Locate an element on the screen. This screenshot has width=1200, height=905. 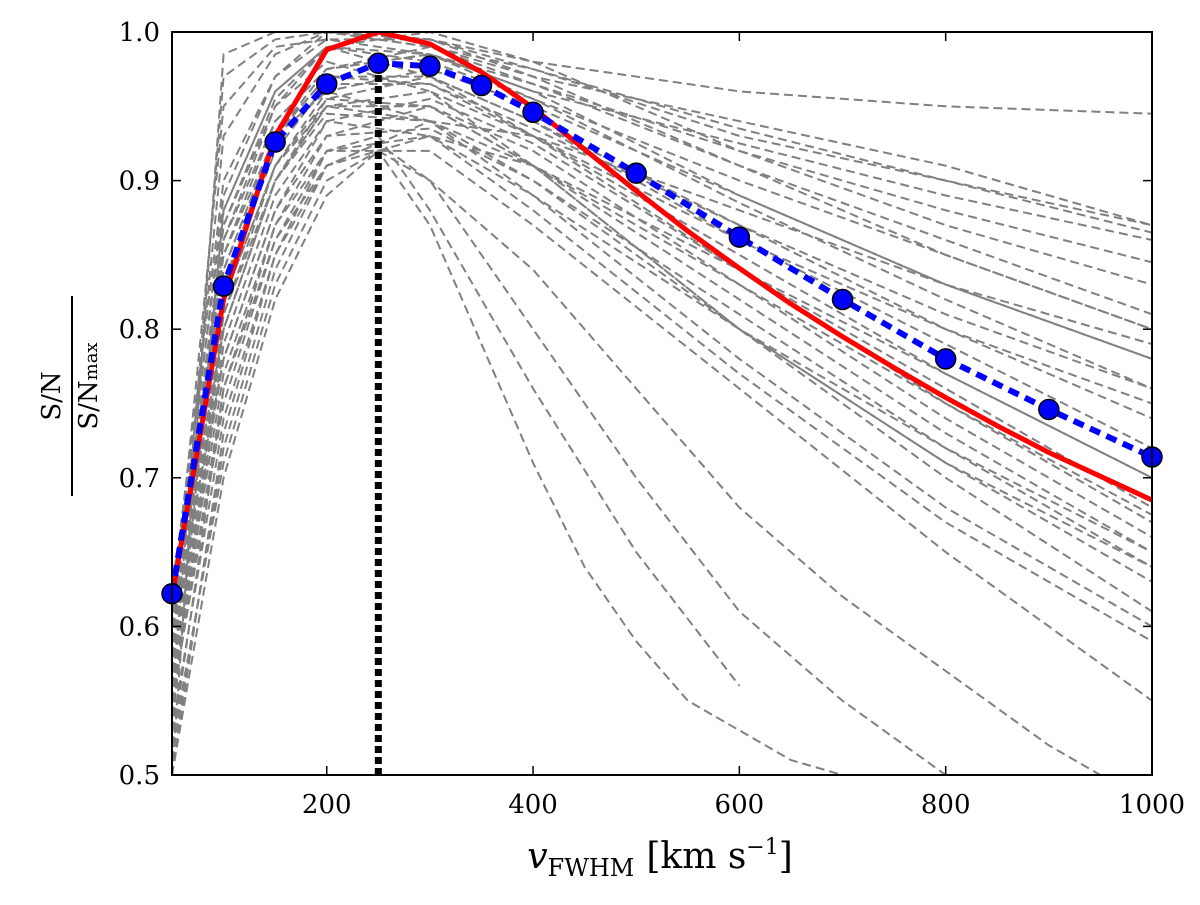
y-tick-label: 0.8 is located at coordinates (139, 330).